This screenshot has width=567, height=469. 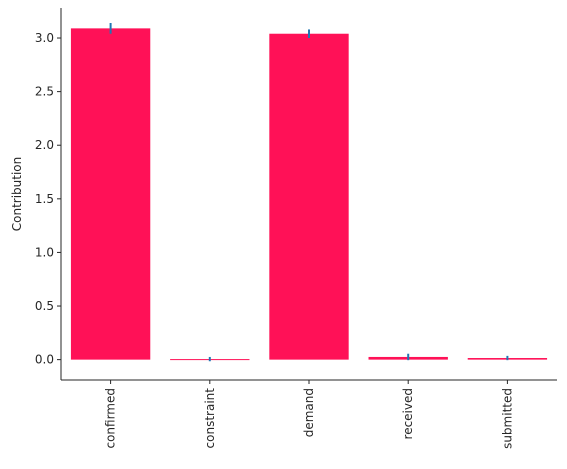 I want to click on y-tick-label: 2.0, so click(x=44, y=145).